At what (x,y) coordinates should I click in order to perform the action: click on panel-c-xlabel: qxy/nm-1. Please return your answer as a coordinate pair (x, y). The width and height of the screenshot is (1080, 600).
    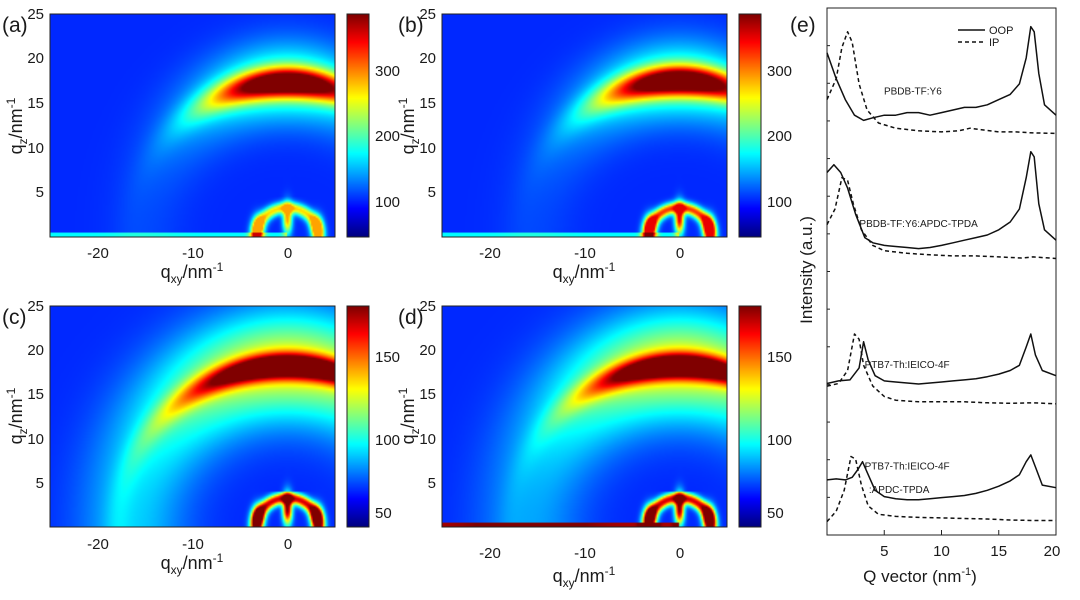
    Looking at the image, I should click on (192, 564).